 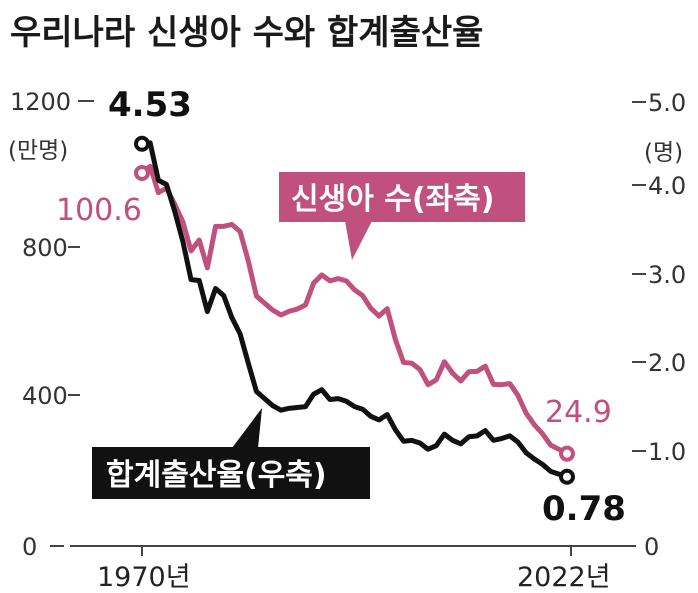 What do you see at coordinates (45, 248) in the screenshot?
I see `left-tick-800: 800` at bounding box center [45, 248].